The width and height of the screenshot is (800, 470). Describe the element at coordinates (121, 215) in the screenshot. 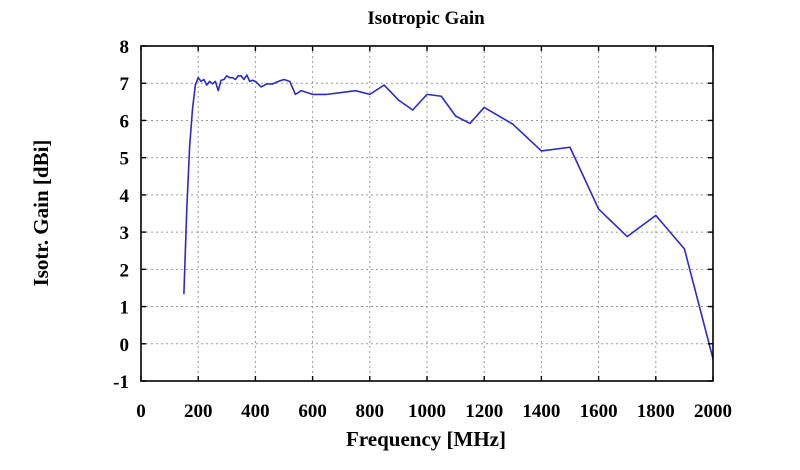

I see `y-tick-labels: -1 0 1 2 3 4 5 6 7 8` at that location.